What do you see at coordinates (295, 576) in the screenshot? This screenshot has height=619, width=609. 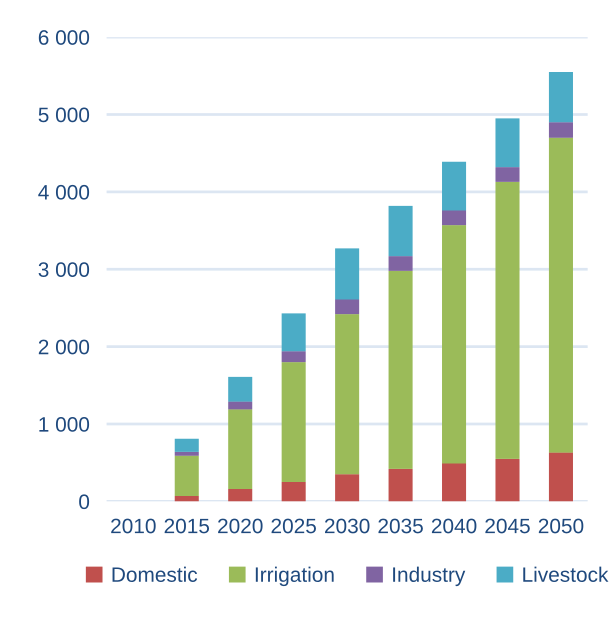 I see `legend-label: Irrigation` at bounding box center [295, 576].